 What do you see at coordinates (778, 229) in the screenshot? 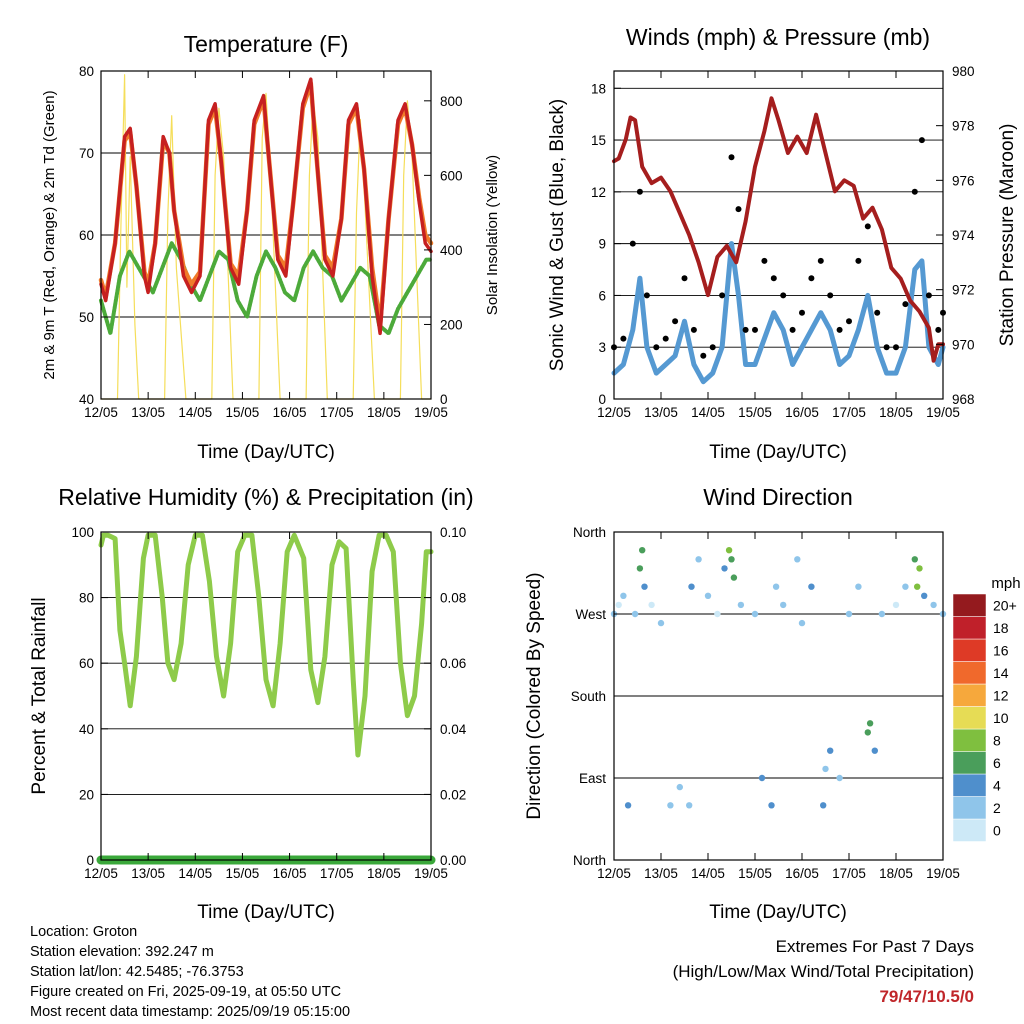
I see `series-station-pressure` at bounding box center [778, 229].